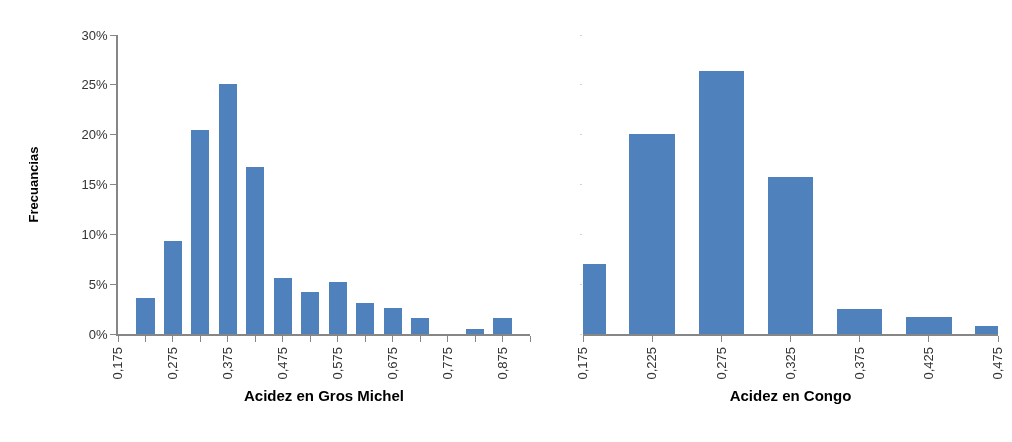  I want to click on x-tick-label: 0,675, so click(392, 363).